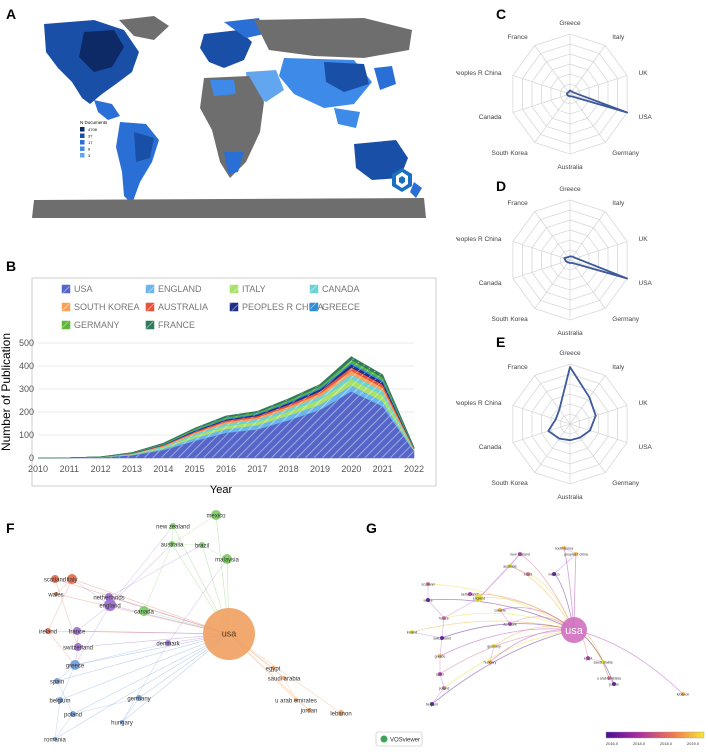 This screenshot has height=752, width=708. What do you see at coordinates (89, 149) in the screenshot?
I see `map-legend-value: 6` at bounding box center [89, 149].